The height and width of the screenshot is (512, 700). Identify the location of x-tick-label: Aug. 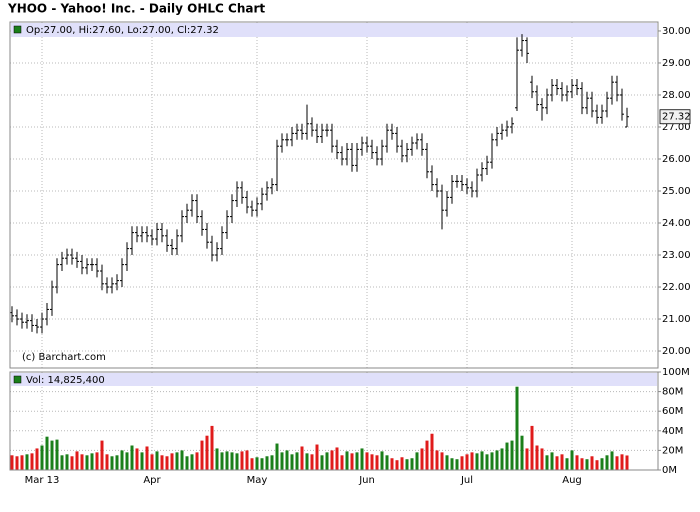
(572, 480).